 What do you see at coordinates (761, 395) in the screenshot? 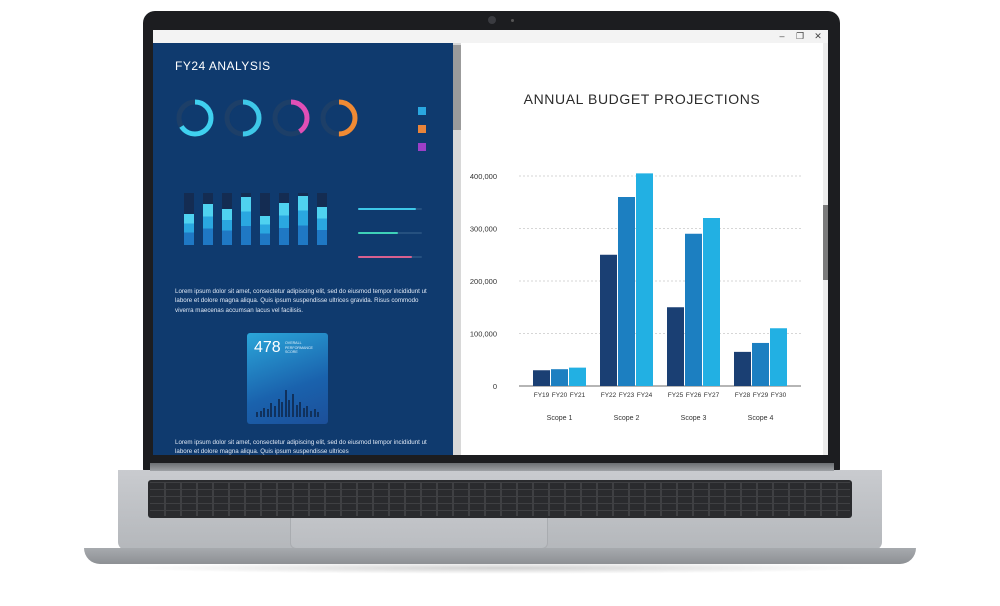
I see `x-tick-label: FY29` at bounding box center [761, 395].